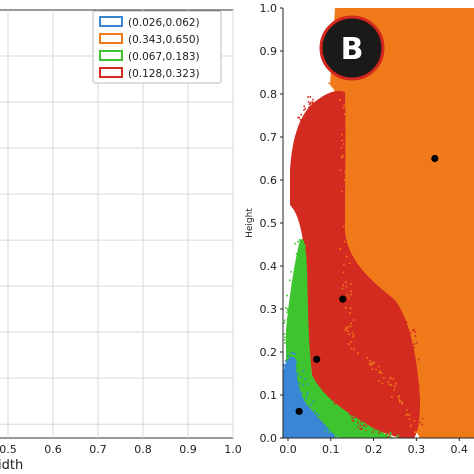 The width and height of the screenshot is (474, 474). I want to click on y-tick-label: 1.0, so click(269, 8).